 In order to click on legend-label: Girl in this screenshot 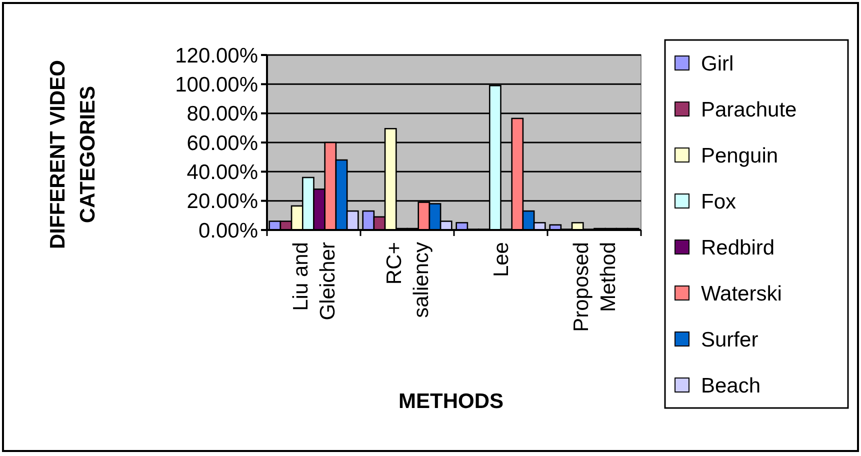, I will do `click(717, 64)`.